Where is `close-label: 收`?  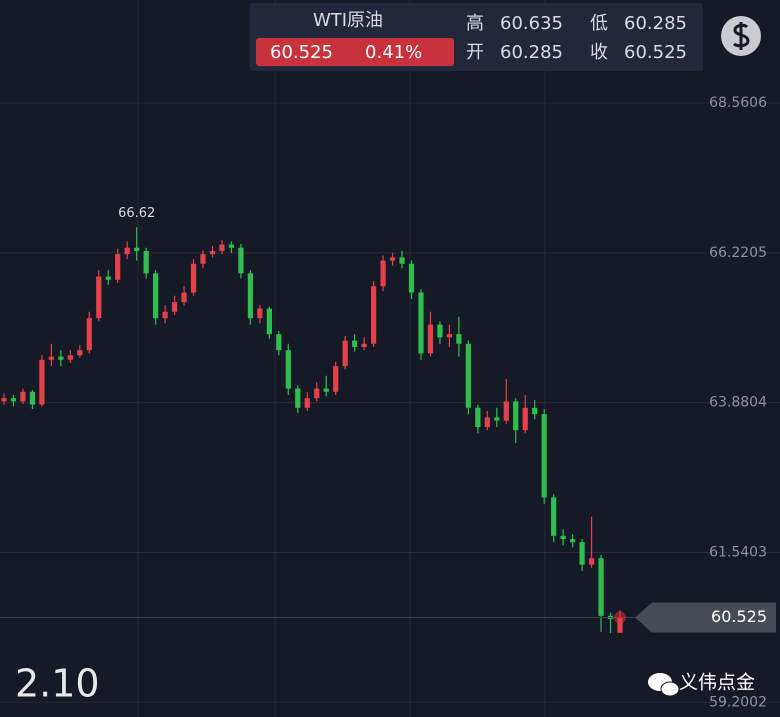 close-label: 收 is located at coordinates (599, 52).